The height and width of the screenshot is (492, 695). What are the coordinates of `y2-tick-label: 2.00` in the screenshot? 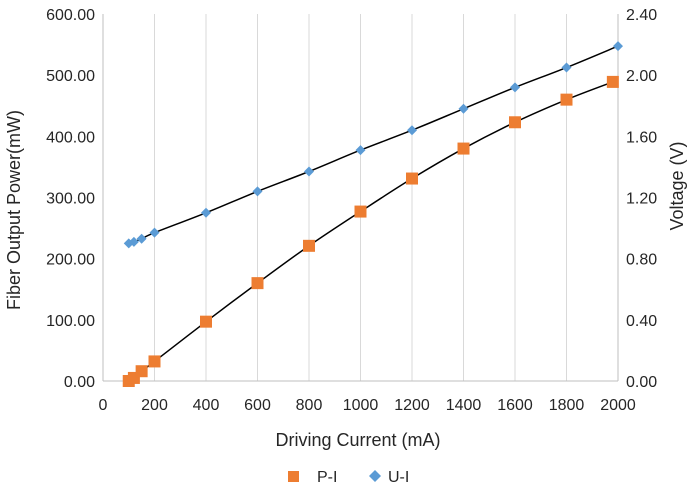 It's located at (641, 76).